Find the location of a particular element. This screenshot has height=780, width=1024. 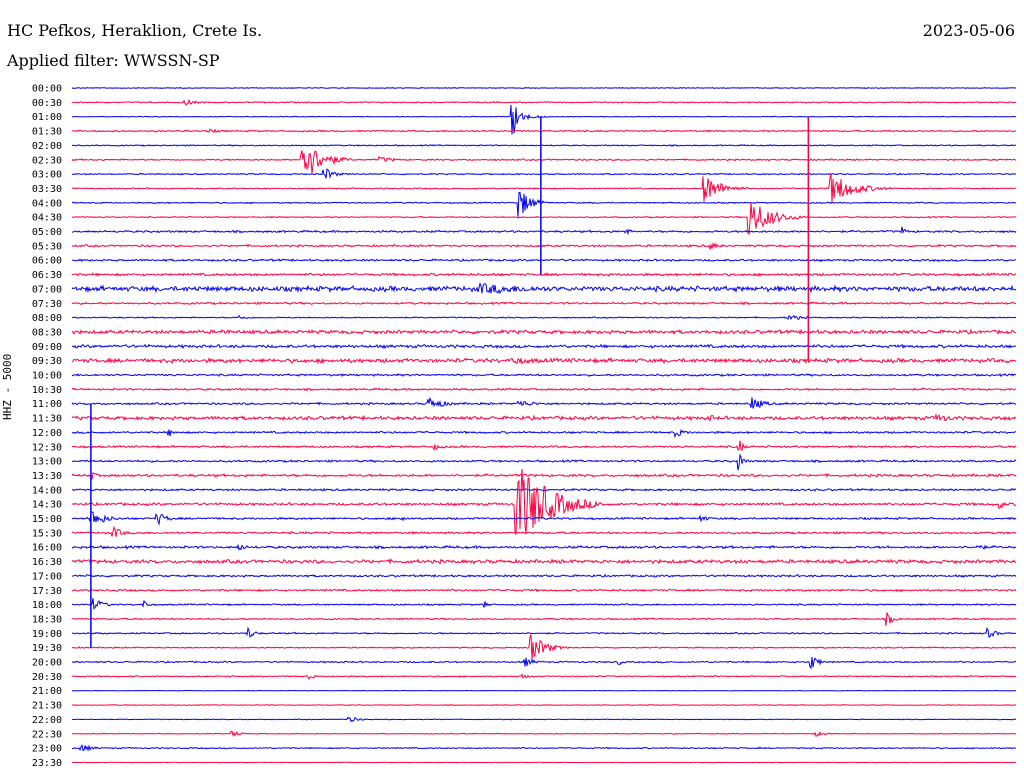

row-time-label: 08:30 is located at coordinates (47, 332).